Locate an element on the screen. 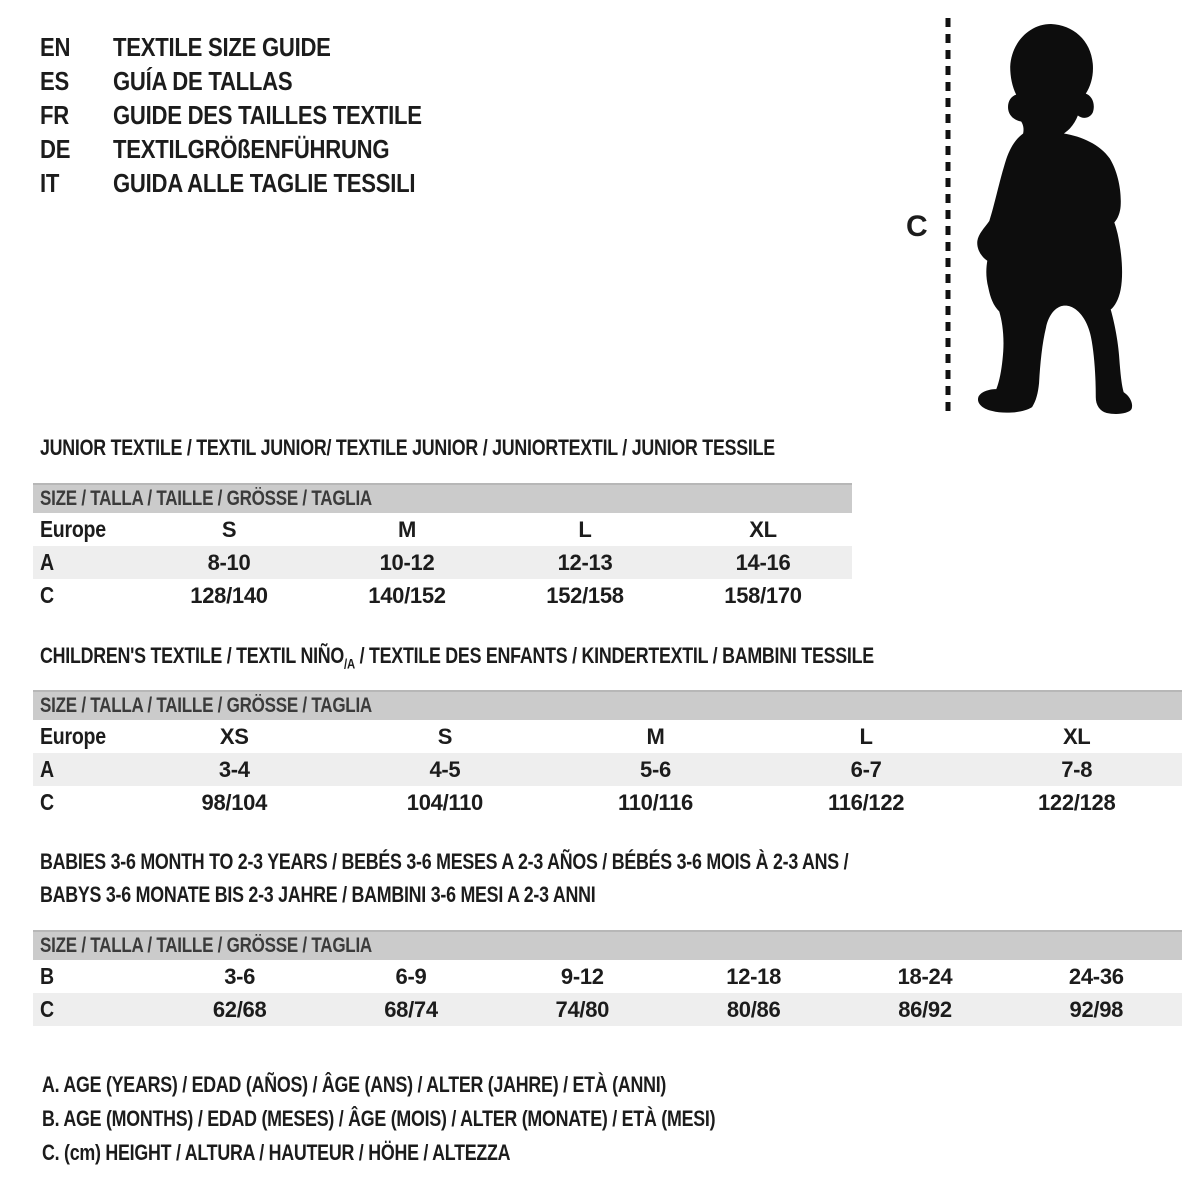 Image resolution: width=1200 pixels, height=1200 pixels. table-row-height: C 62/68 68/74 74/80 80/86 86/92 92/98 is located at coordinates (607, 1009).